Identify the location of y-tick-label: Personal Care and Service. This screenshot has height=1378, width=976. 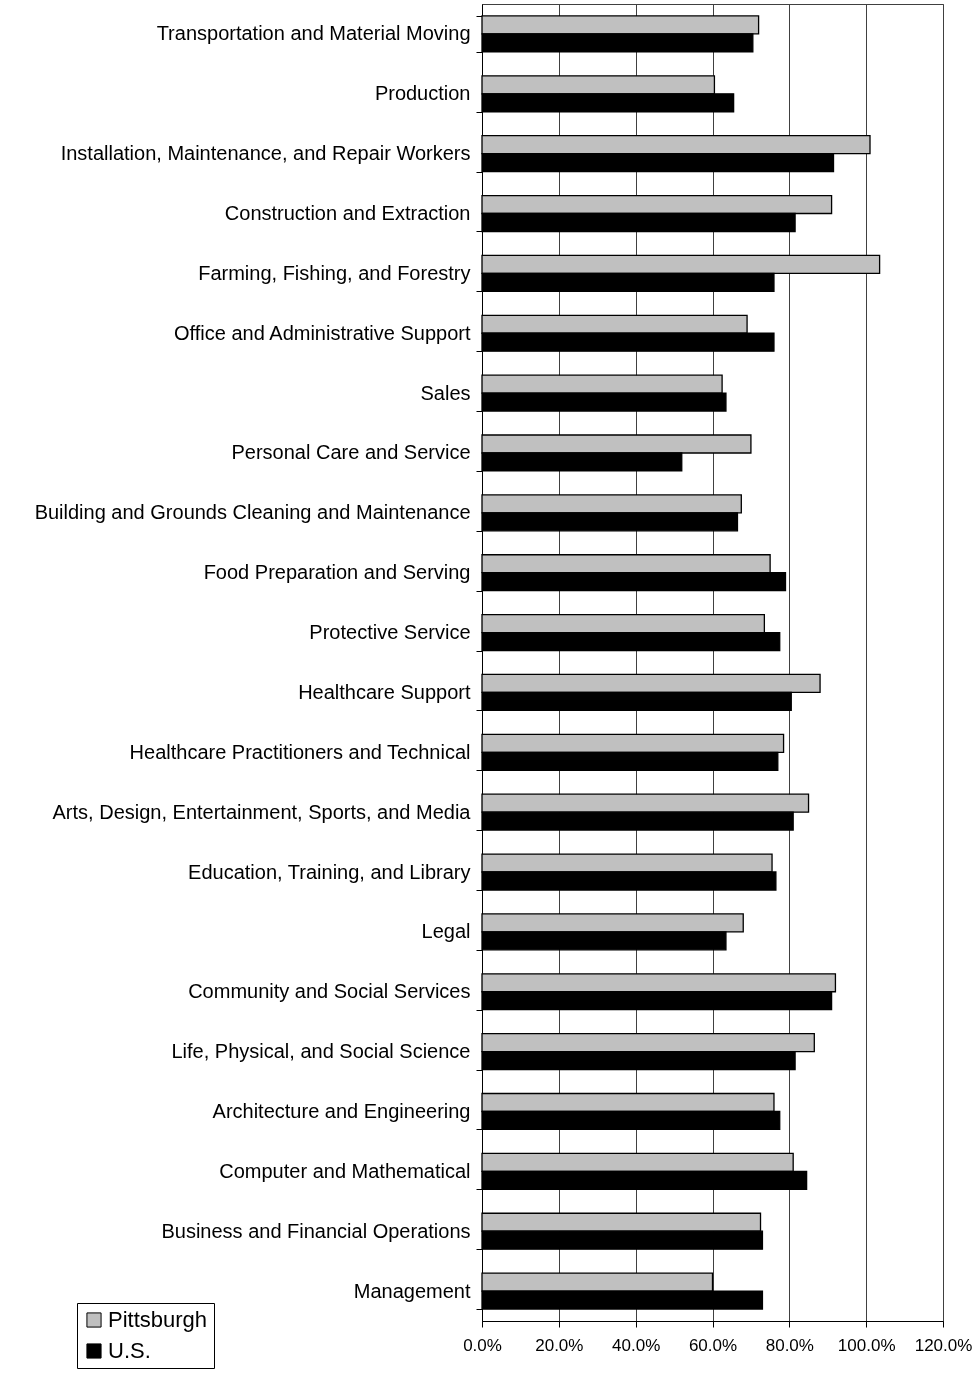
(351, 452).